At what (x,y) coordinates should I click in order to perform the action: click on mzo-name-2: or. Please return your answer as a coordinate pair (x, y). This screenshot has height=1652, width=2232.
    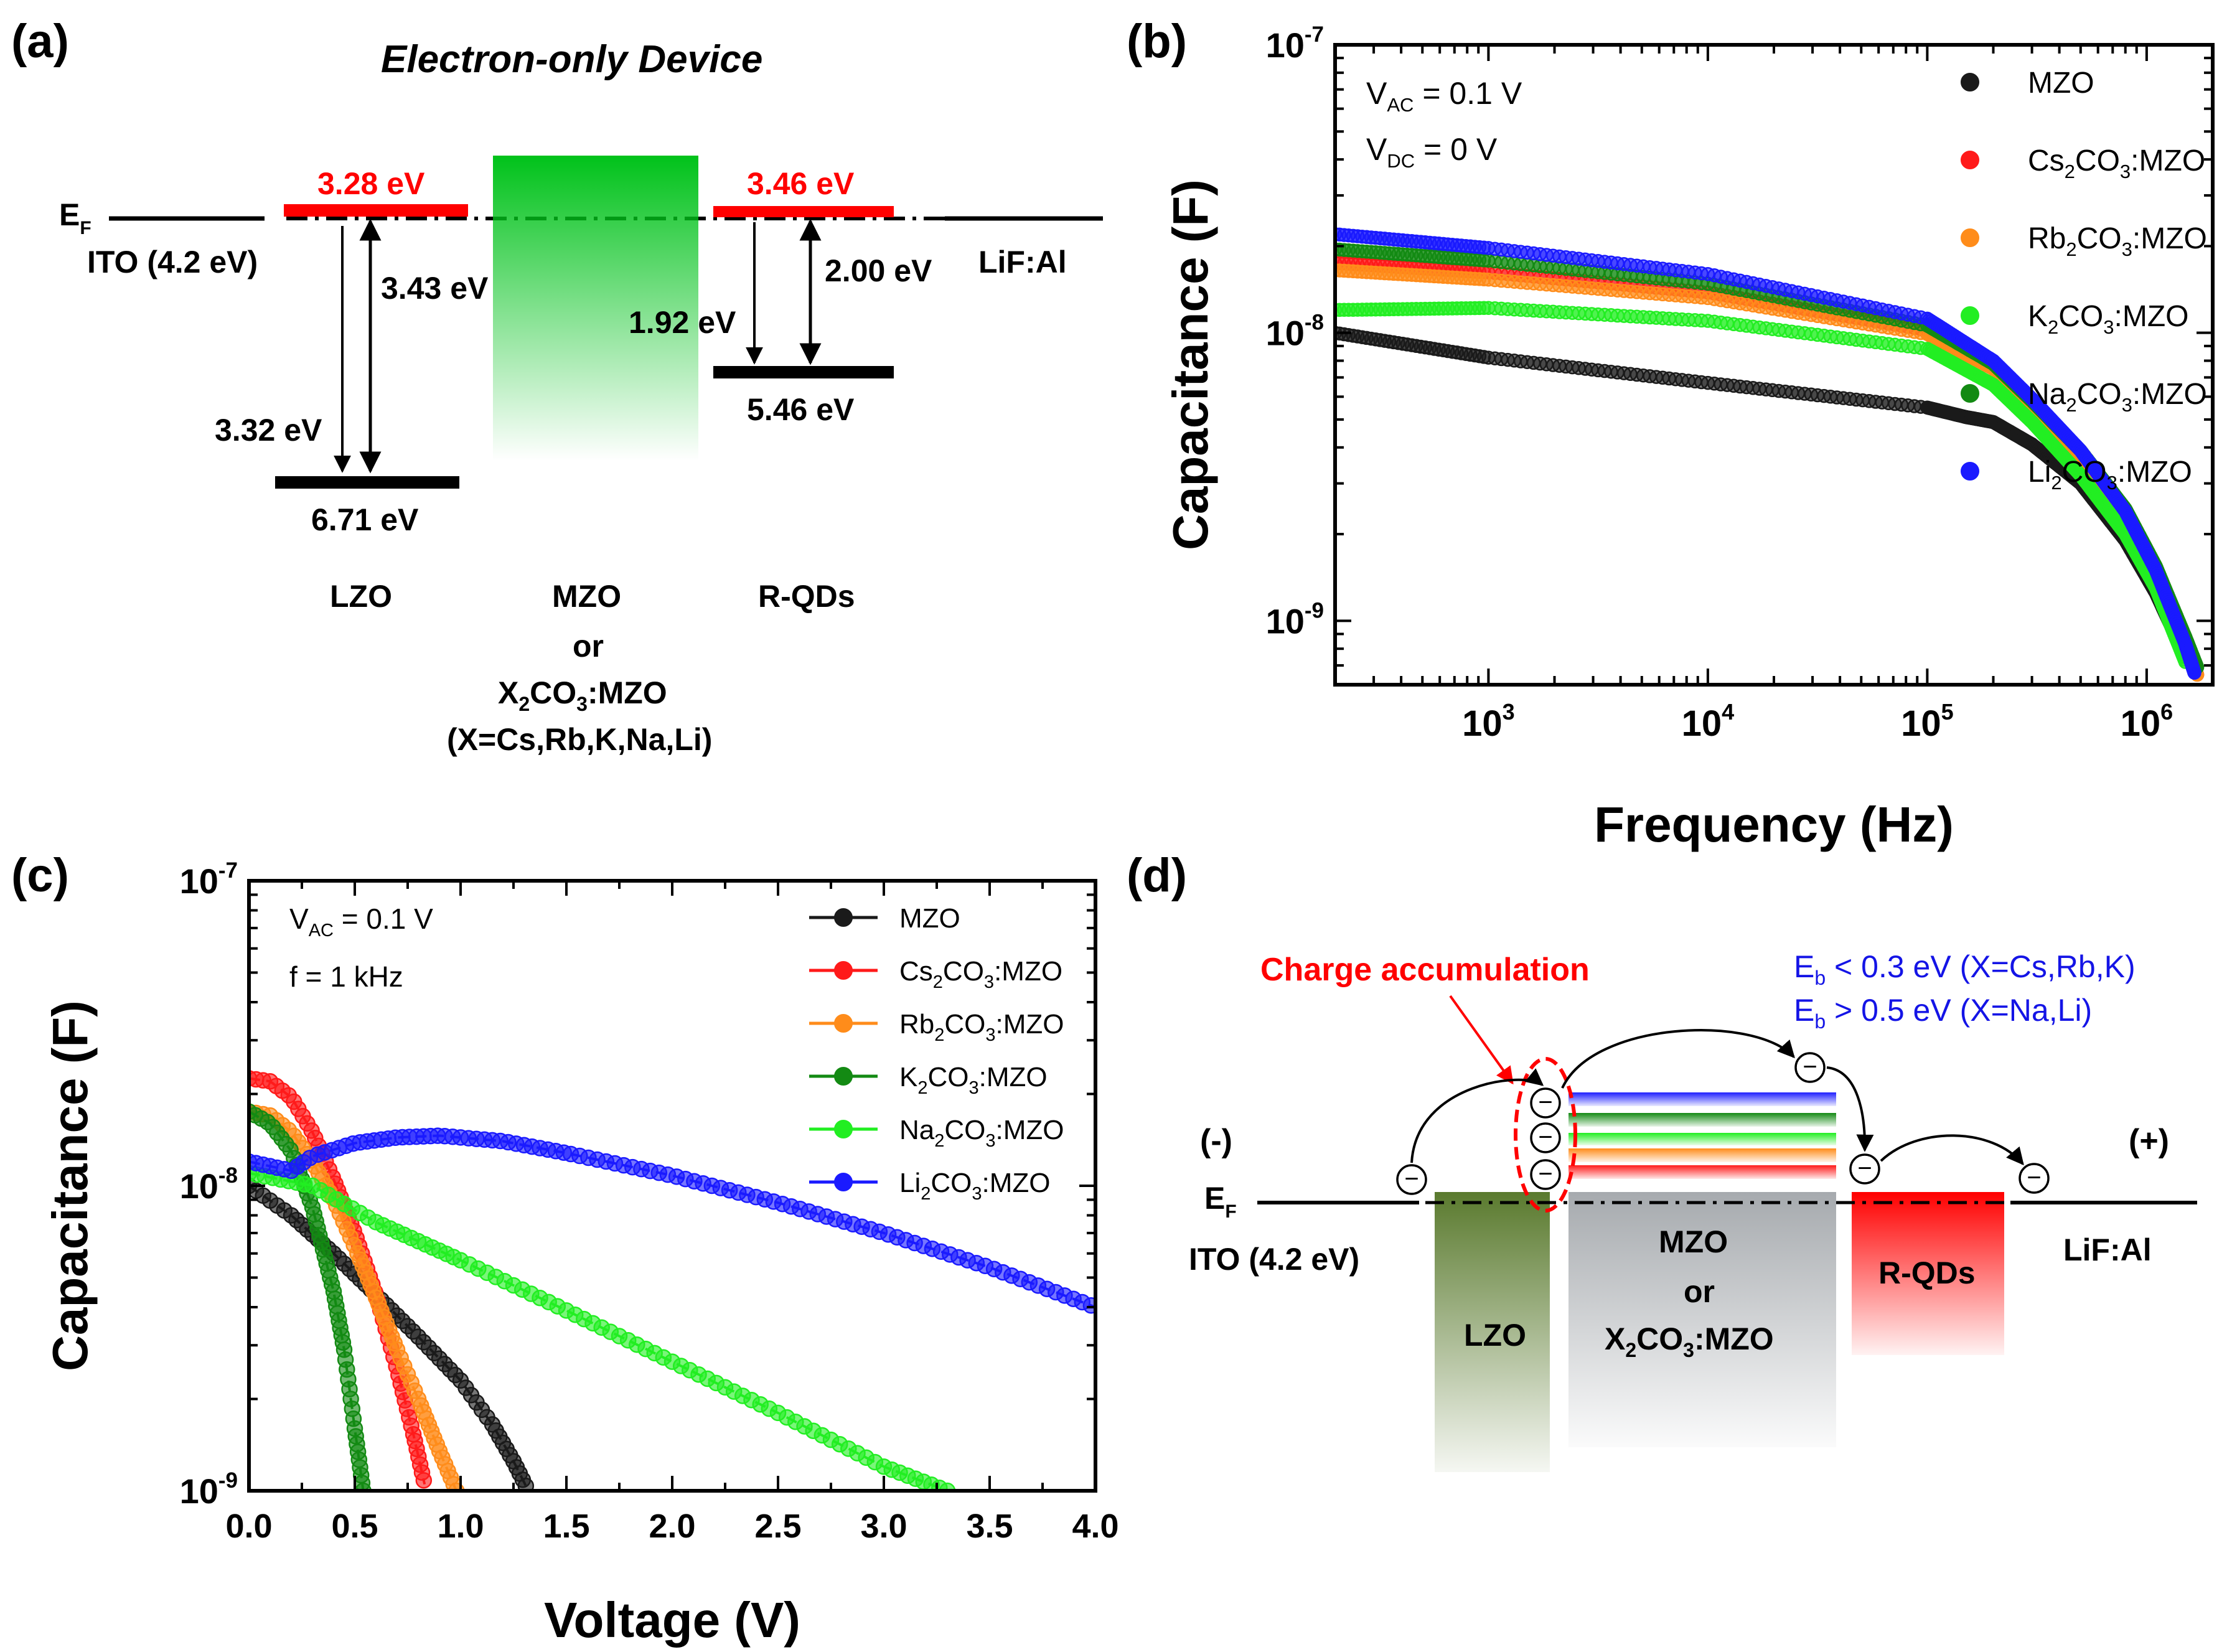
    Looking at the image, I should click on (588, 646).